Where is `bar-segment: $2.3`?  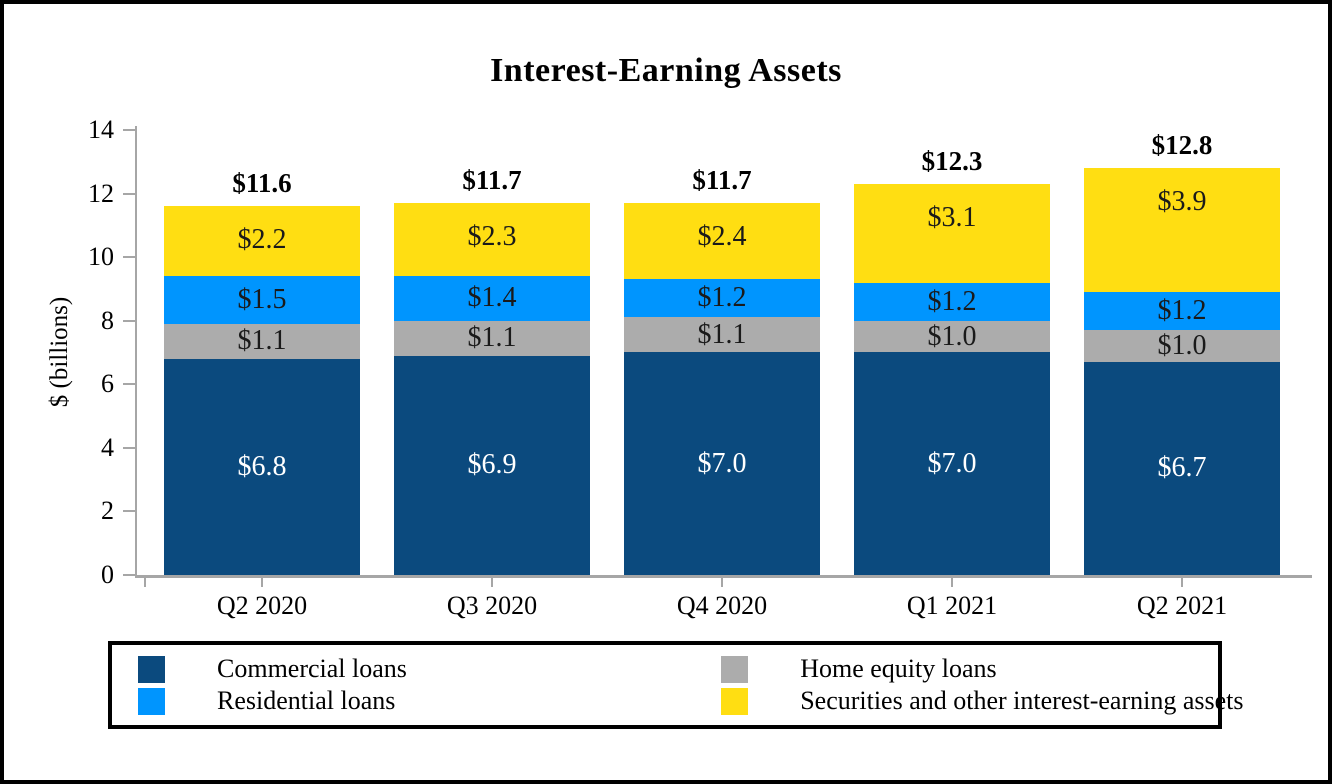
bar-segment: $2.3 is located at coordinates (492, 240).